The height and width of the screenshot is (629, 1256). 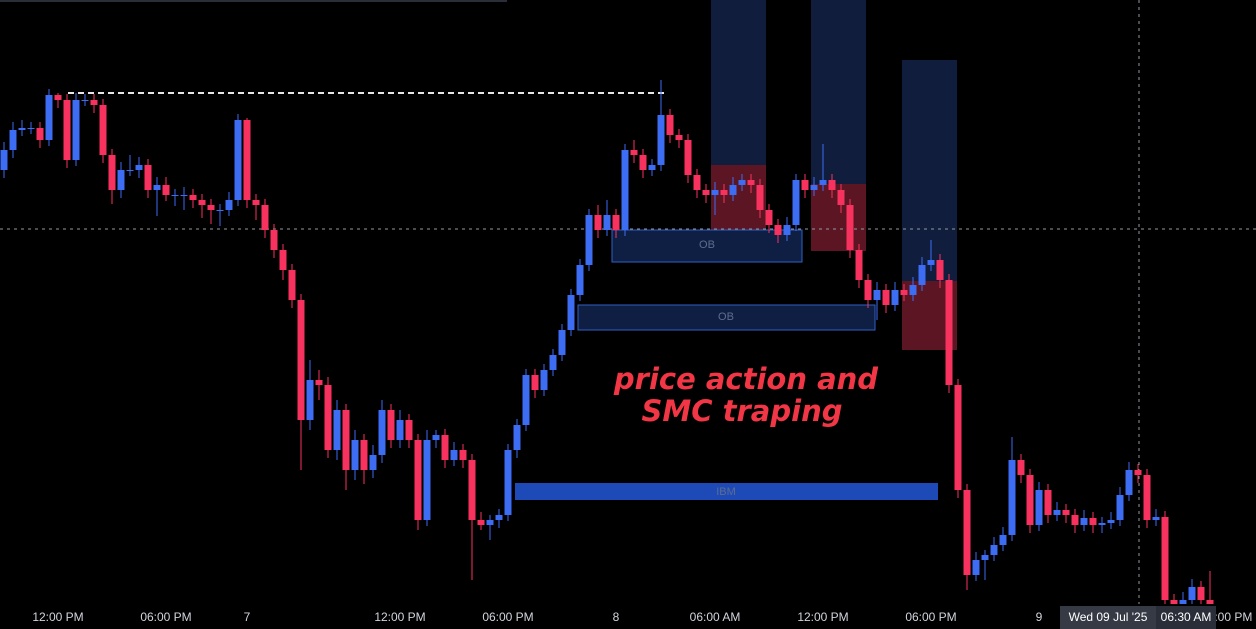 I want to click on x-tick-label: 06:00 PM, so click(x=930, y=617).